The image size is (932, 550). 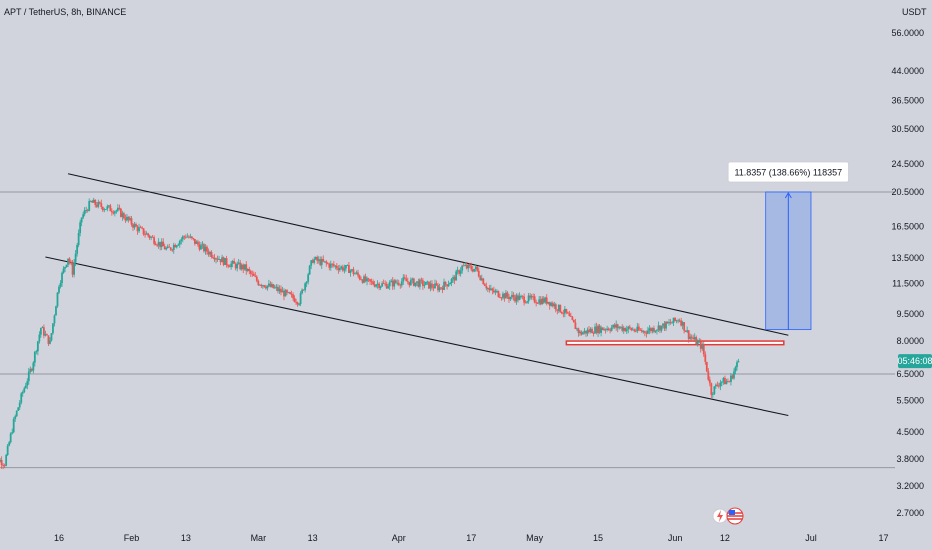 I want to click on price-tick-label: 20.5000, so click(x=907, y=192).